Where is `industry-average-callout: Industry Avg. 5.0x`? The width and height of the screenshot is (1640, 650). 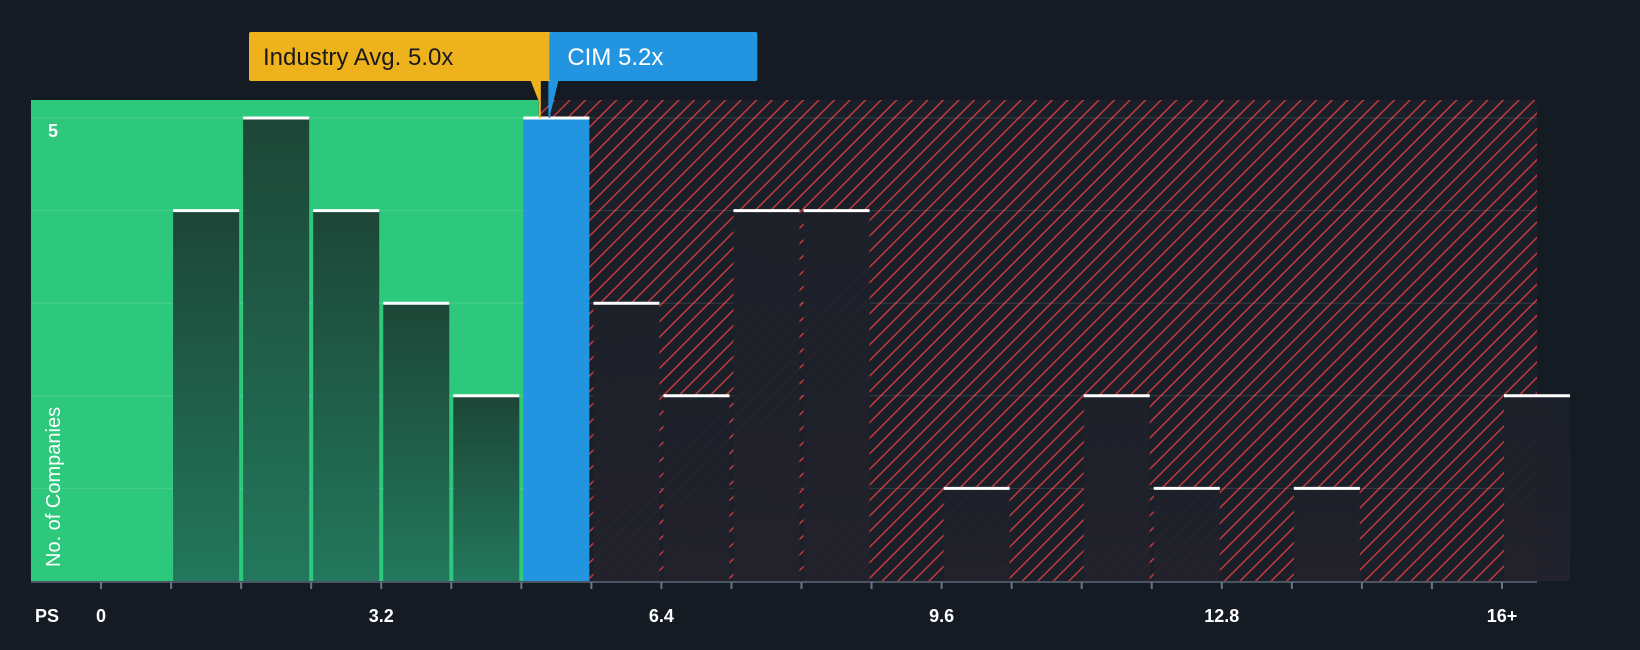
industry-average-callout: Industry Avg. 5.0x is located at coordinates (401, 75).